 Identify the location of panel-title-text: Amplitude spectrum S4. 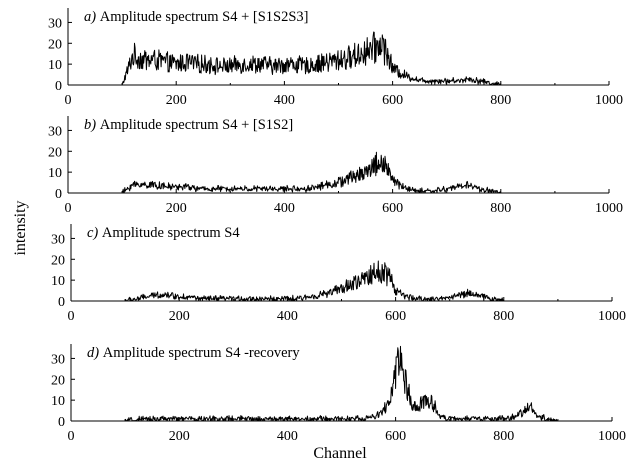
(171, 233).